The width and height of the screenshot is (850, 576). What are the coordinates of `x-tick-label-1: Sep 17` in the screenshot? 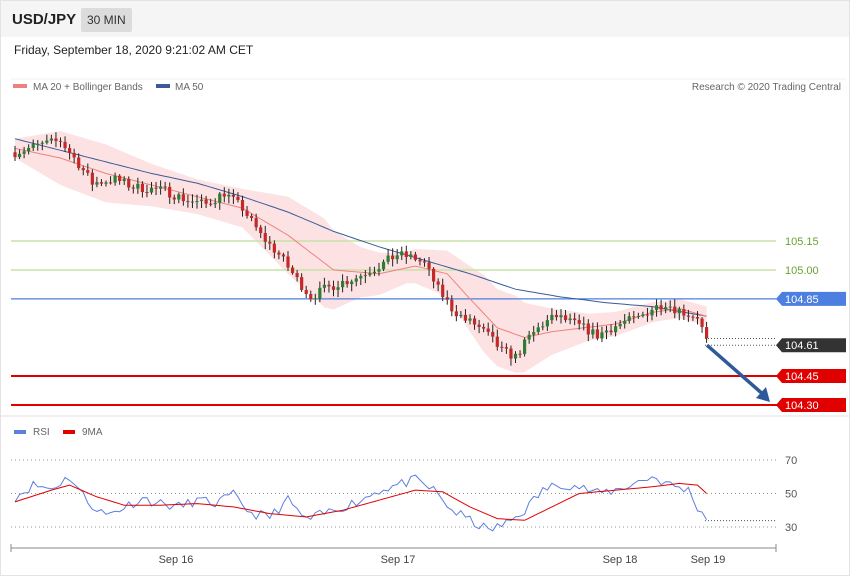 It's located at (398, 560).